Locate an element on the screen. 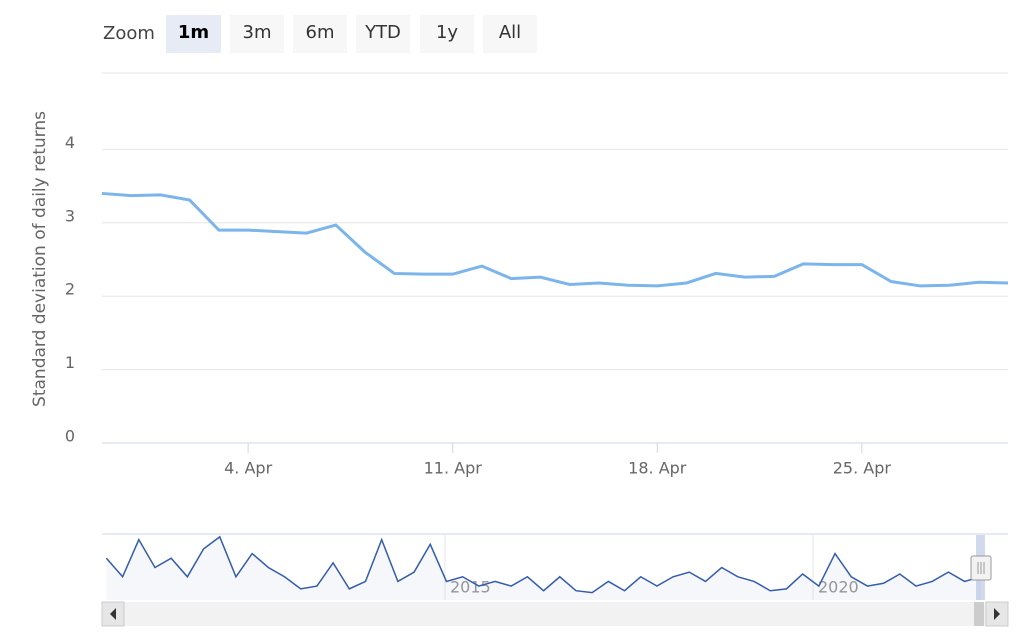  zoom-button-label: All is located at coordinates (510, 32).